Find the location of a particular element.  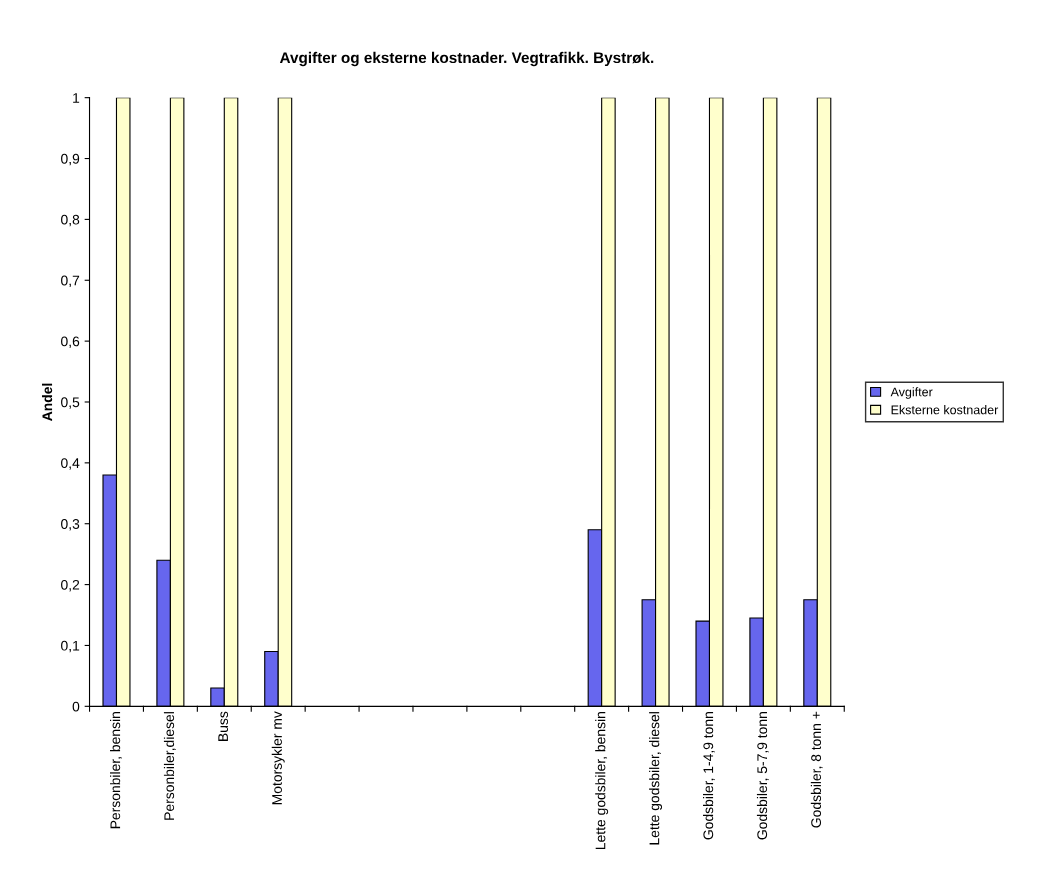

y-tick-label: 0,1 is located at coordinates (70, 646).